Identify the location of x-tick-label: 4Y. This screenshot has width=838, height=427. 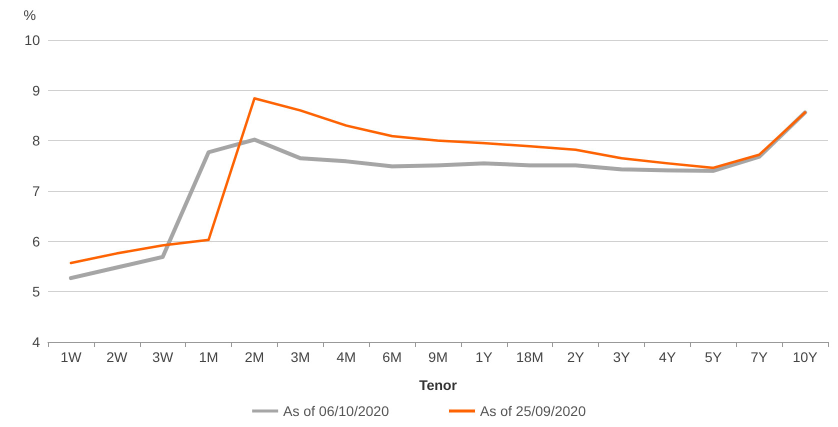
(667, 357).